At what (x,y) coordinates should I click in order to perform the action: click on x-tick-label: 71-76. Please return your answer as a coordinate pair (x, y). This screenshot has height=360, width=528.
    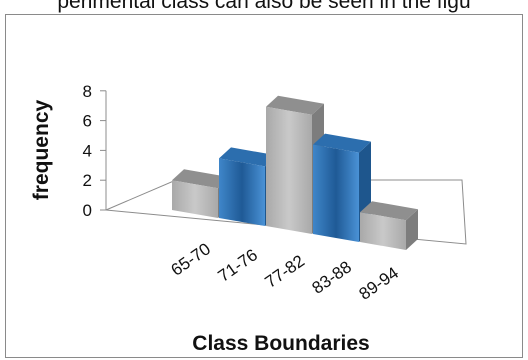
    Looking at the image, I should click on (238, 265).